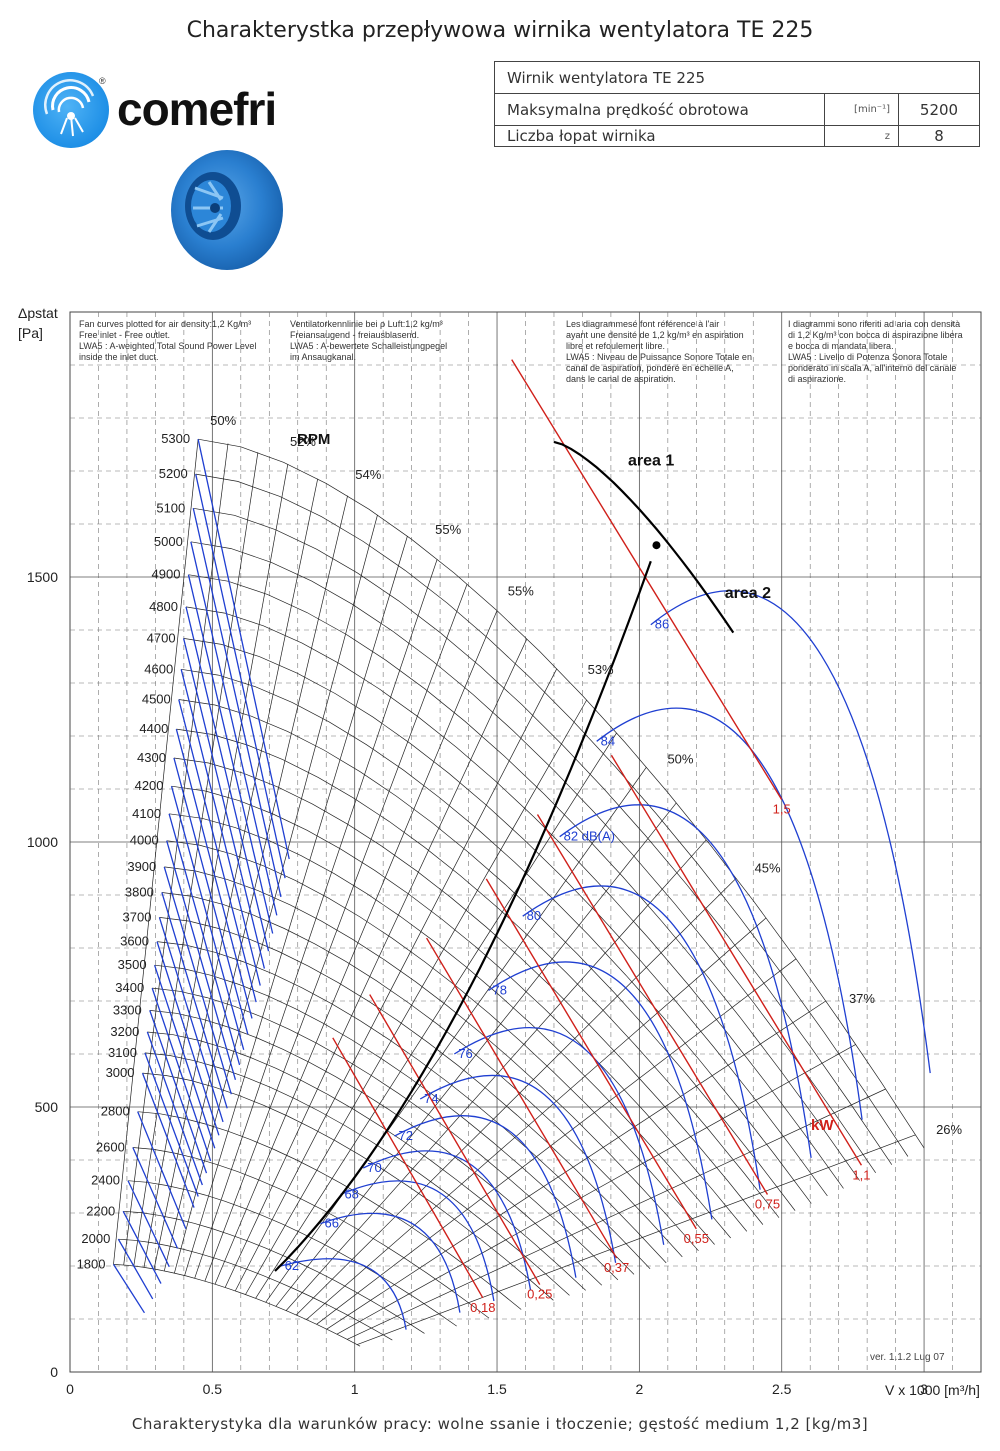 Image resolution: width=1000 pixels, height=1451 pixels. Describe the element at coordinates (497, 1389) in the screenshot. I see `x-tick-label: 1.5` at that location.